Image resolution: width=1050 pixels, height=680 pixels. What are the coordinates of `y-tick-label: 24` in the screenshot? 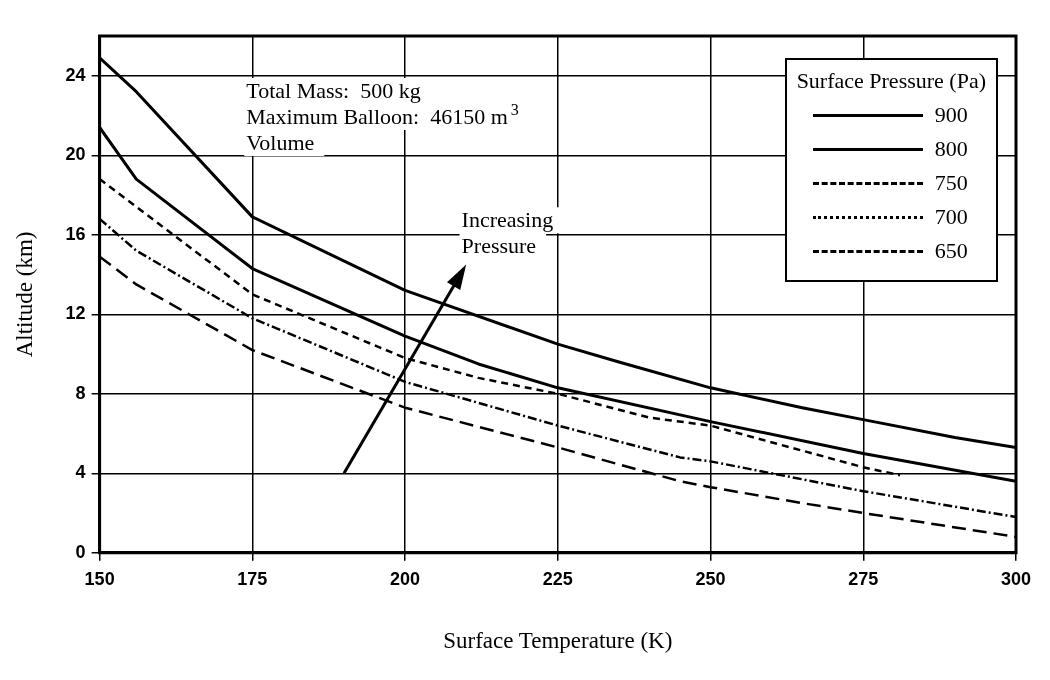 It's located at (75, 74).